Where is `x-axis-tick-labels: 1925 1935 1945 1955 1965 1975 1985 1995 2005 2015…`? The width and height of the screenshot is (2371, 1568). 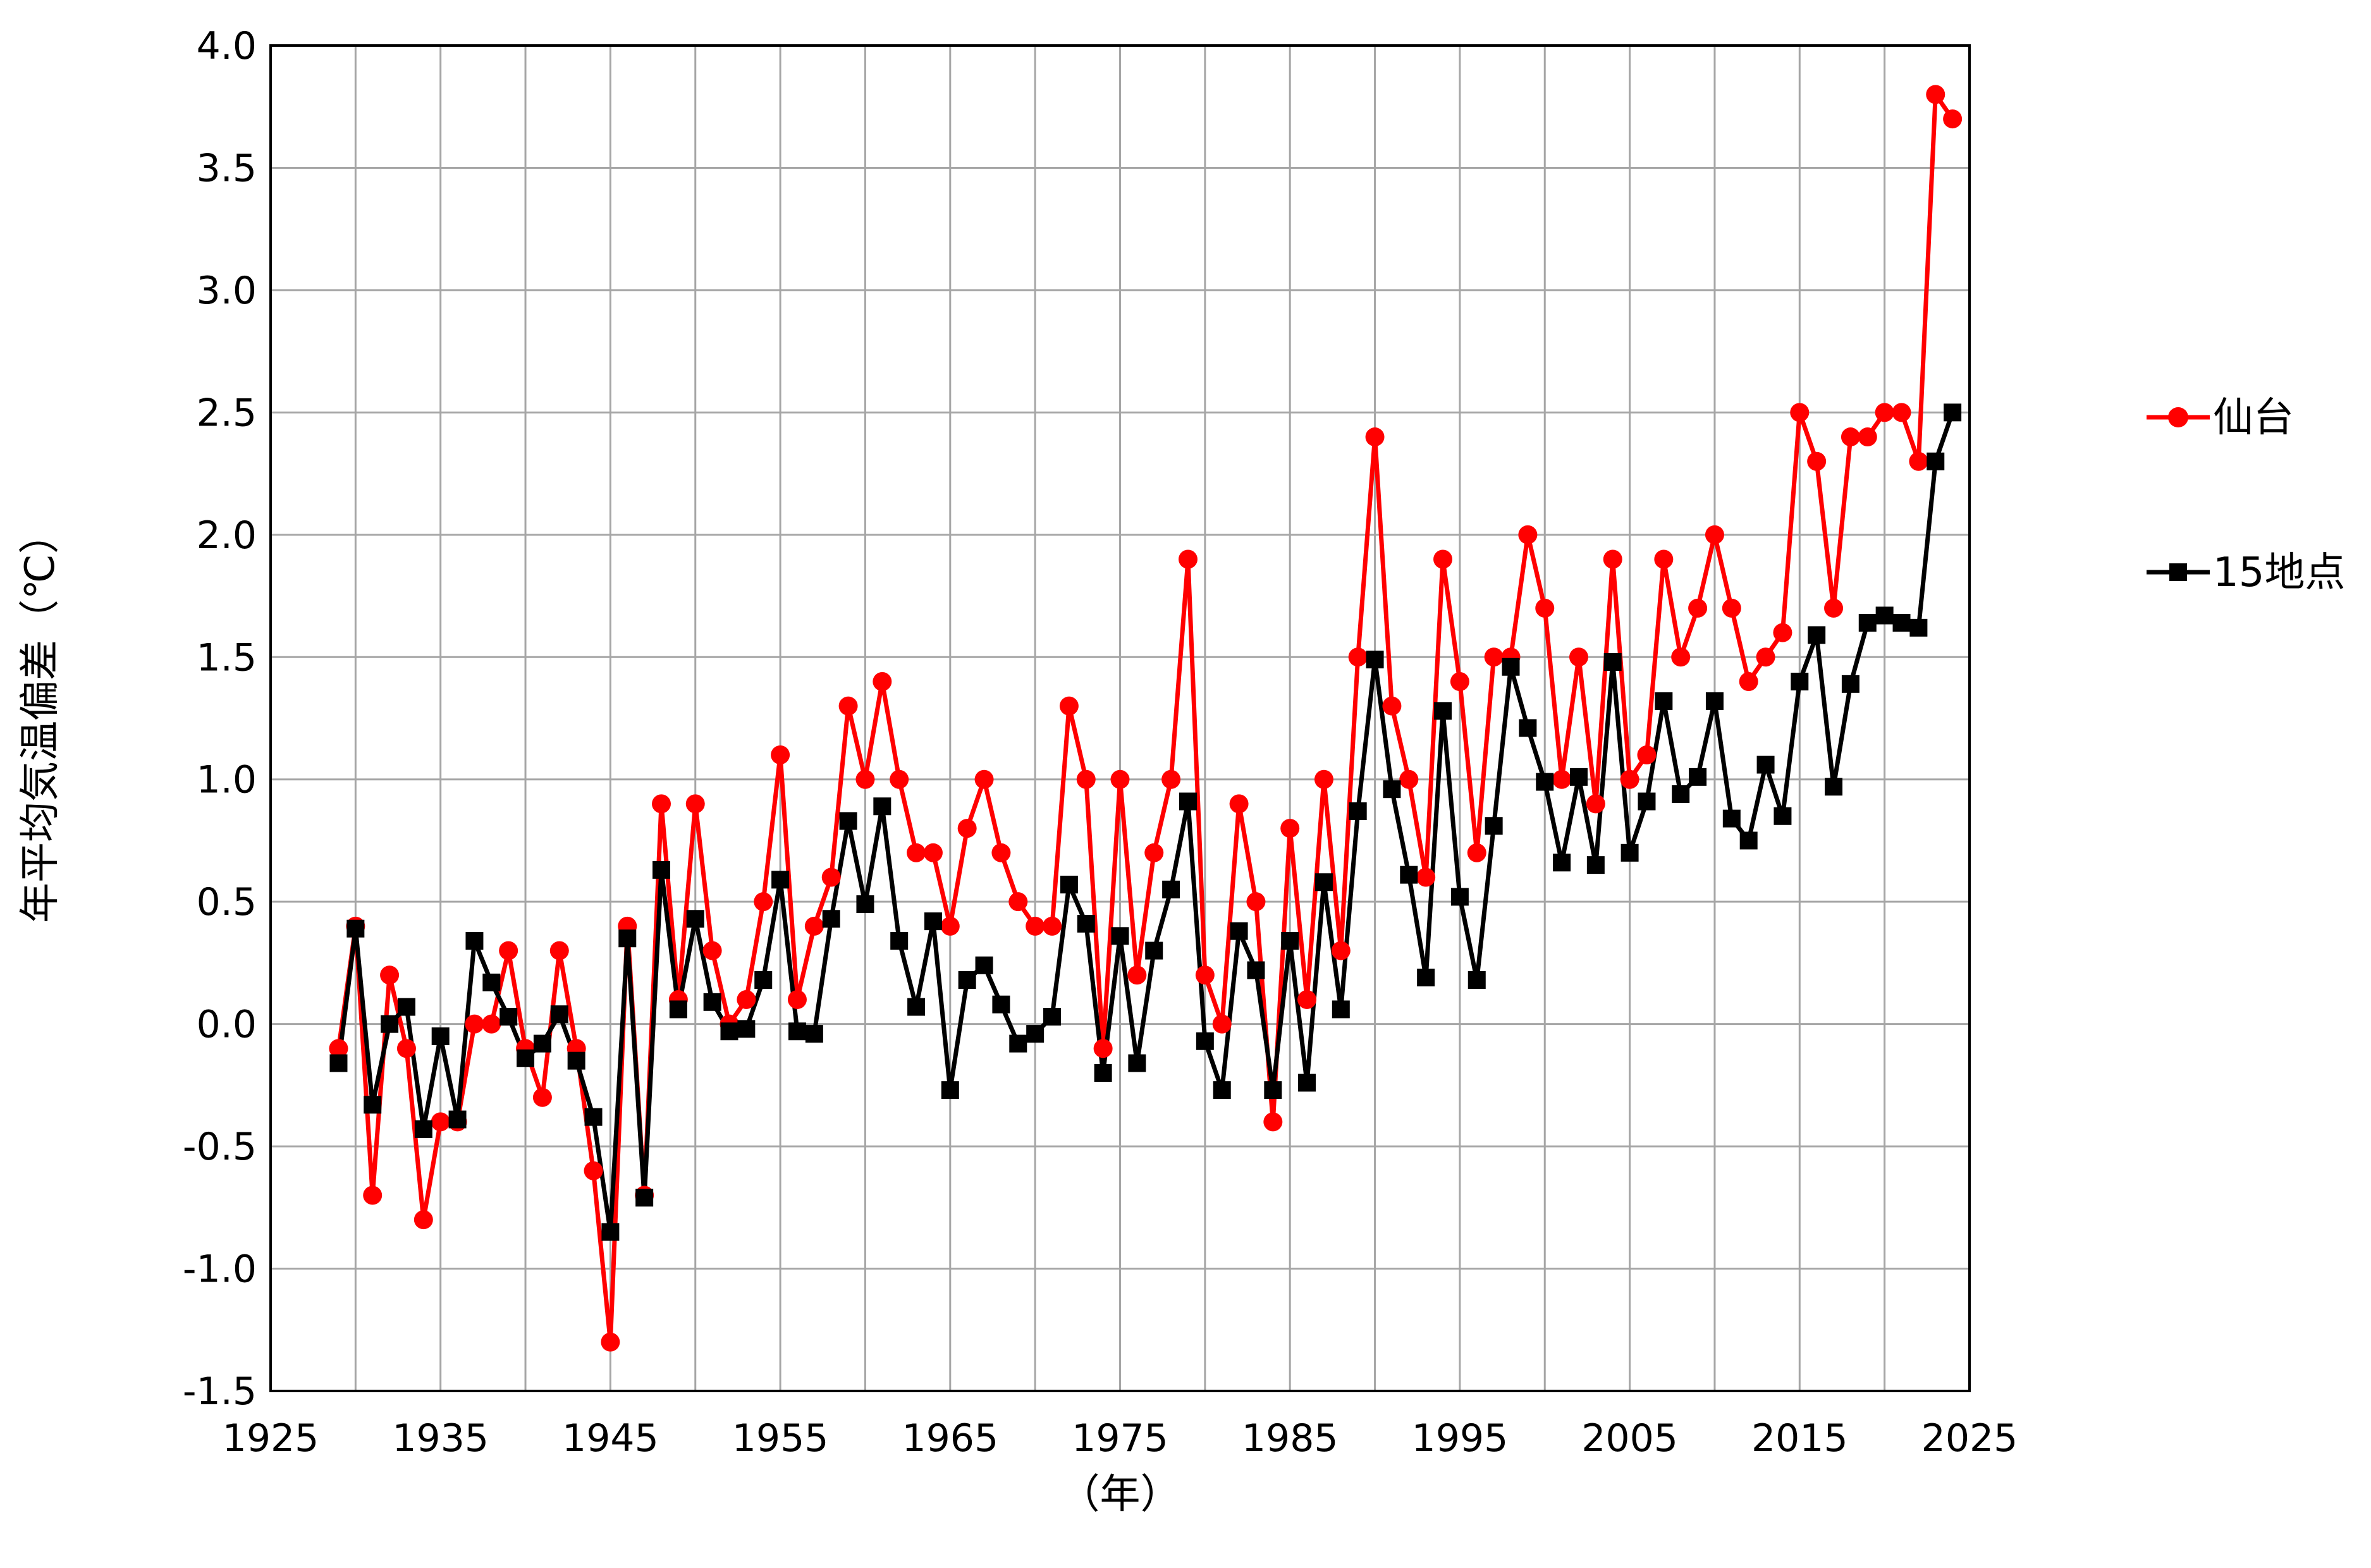
x-axis-tick-labels: 1925 1935 1945 1955 1965 1975 1985 1995 2005 2015… is located at coordinates (1120, 1438).